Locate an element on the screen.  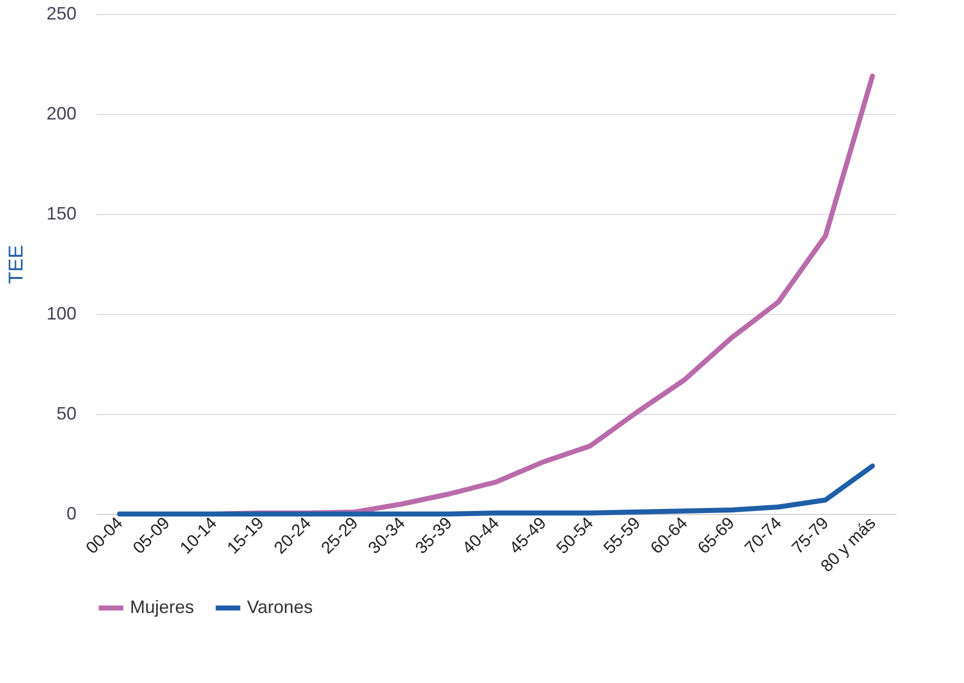
y-tick-label: 250 is located at coordinates (61, 14).